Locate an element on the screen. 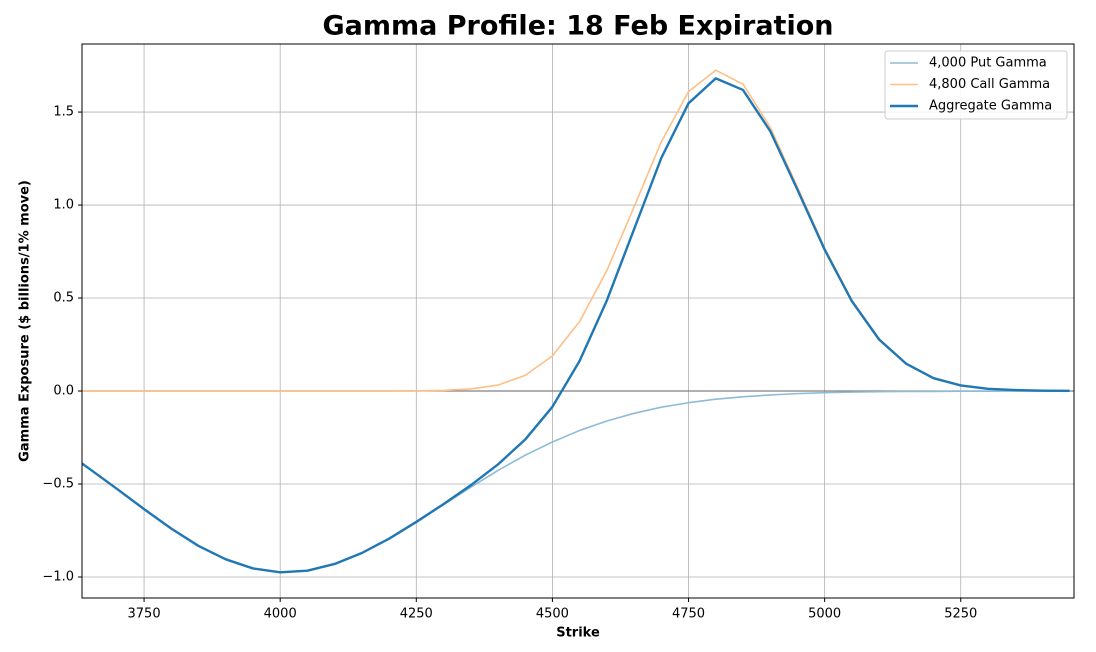  y-tick-label: −0.5 is located at coordinates (58, 484).